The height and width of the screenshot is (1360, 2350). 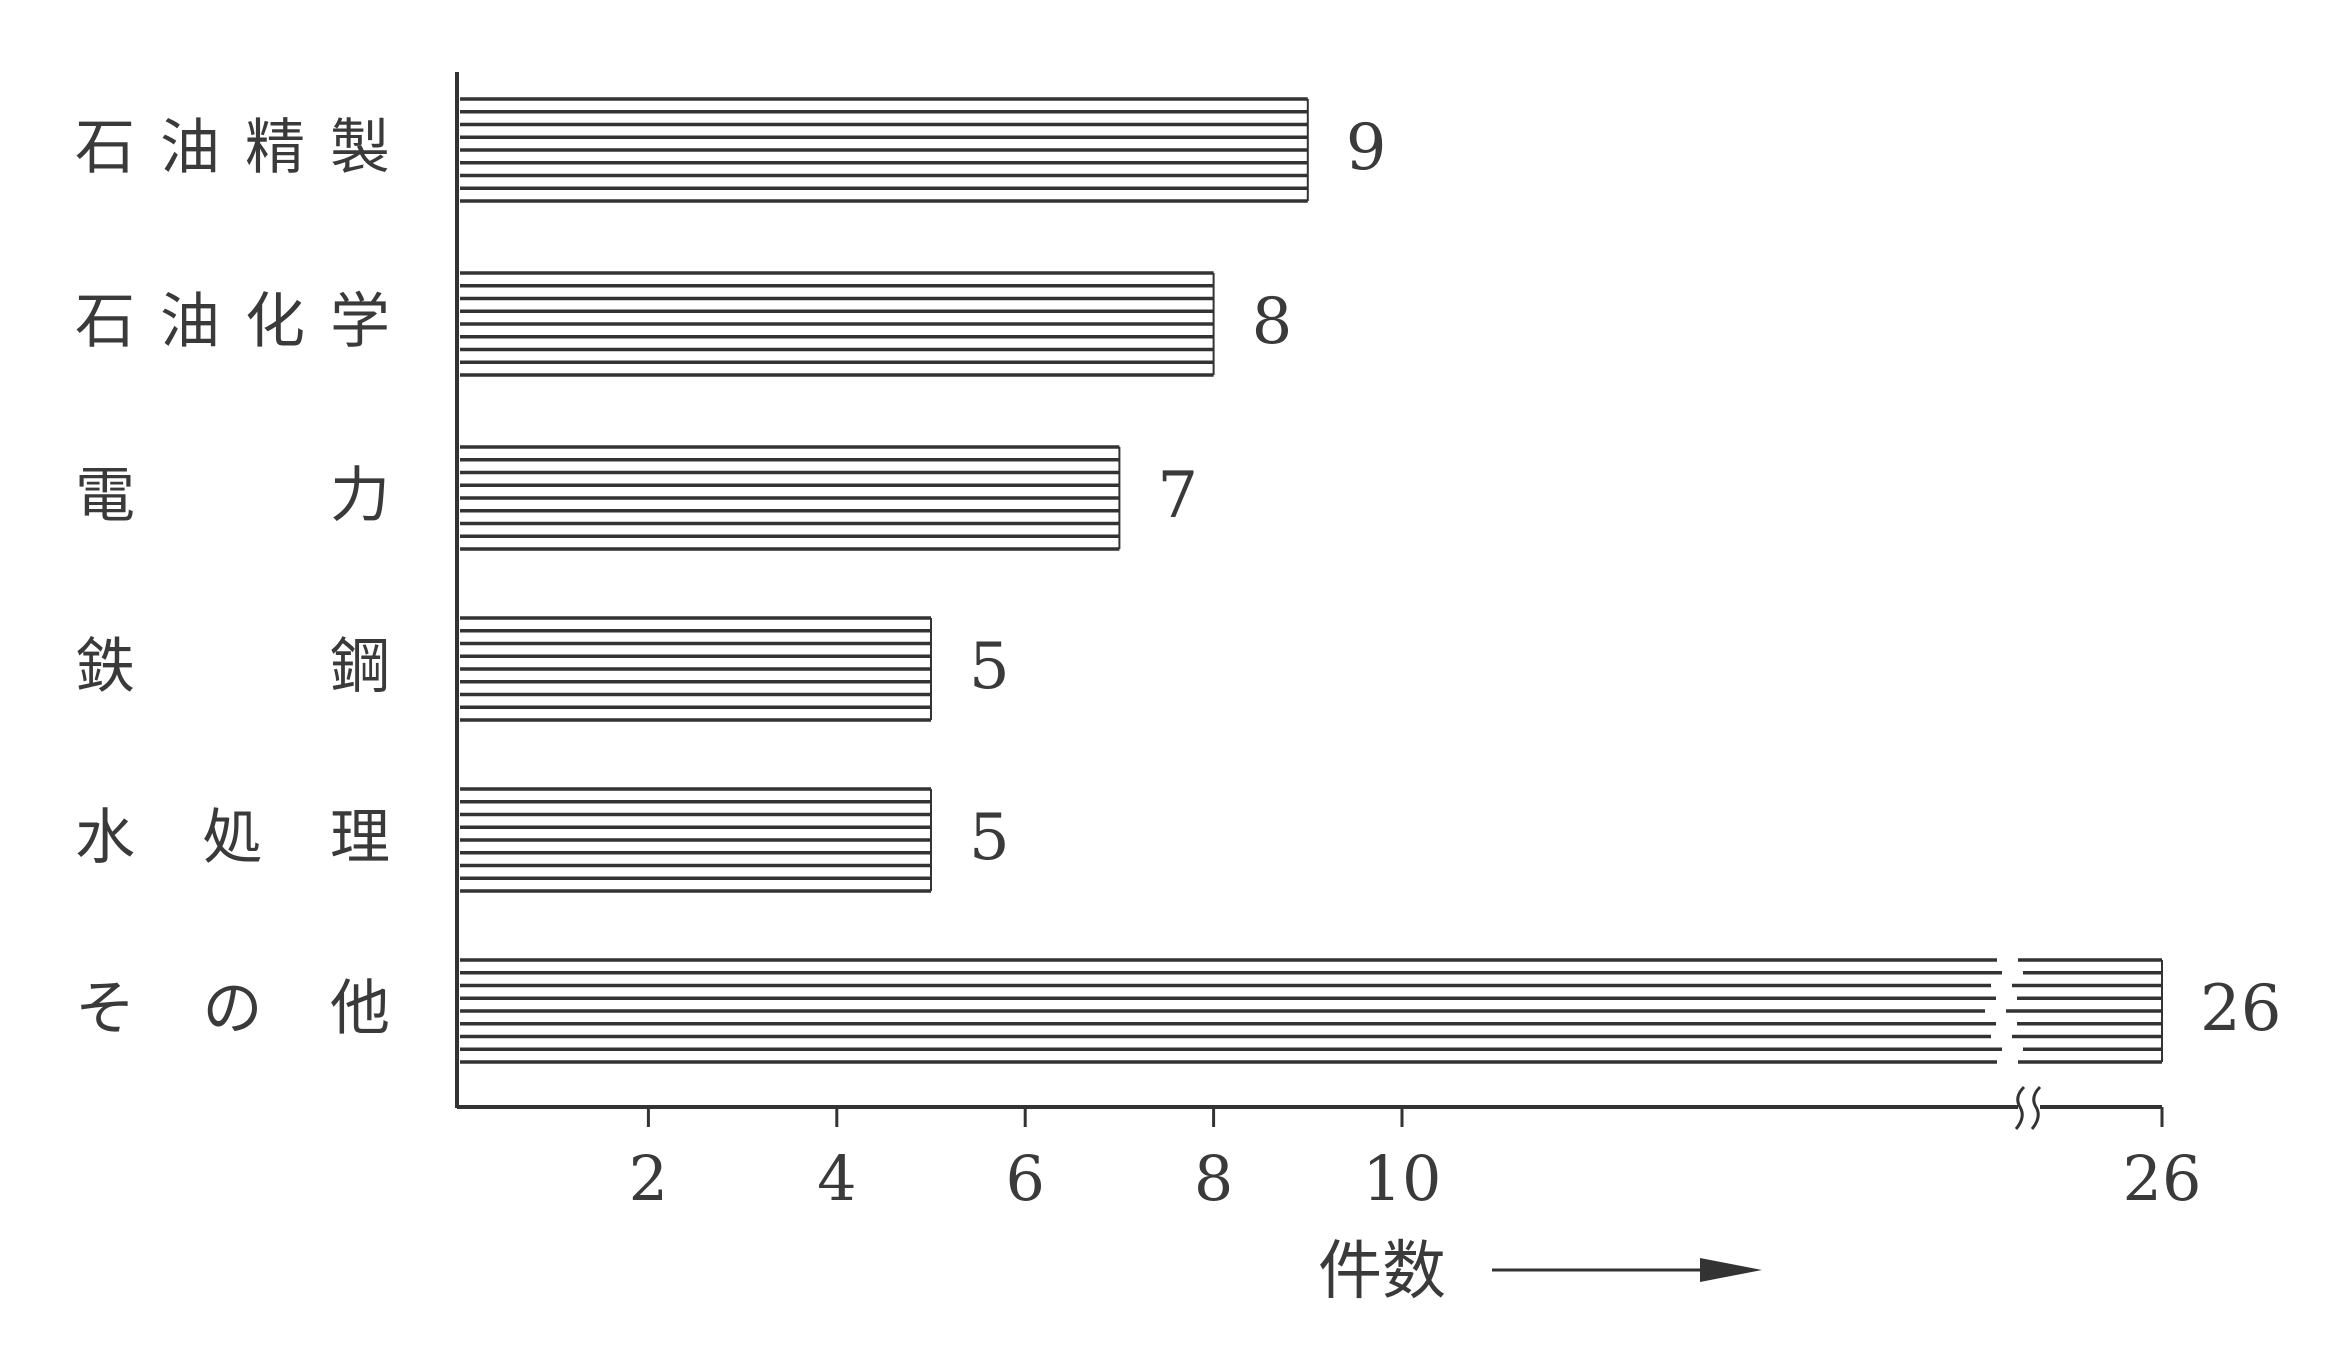 I want to click on data-label: 9, so click(x=1366, y=148).